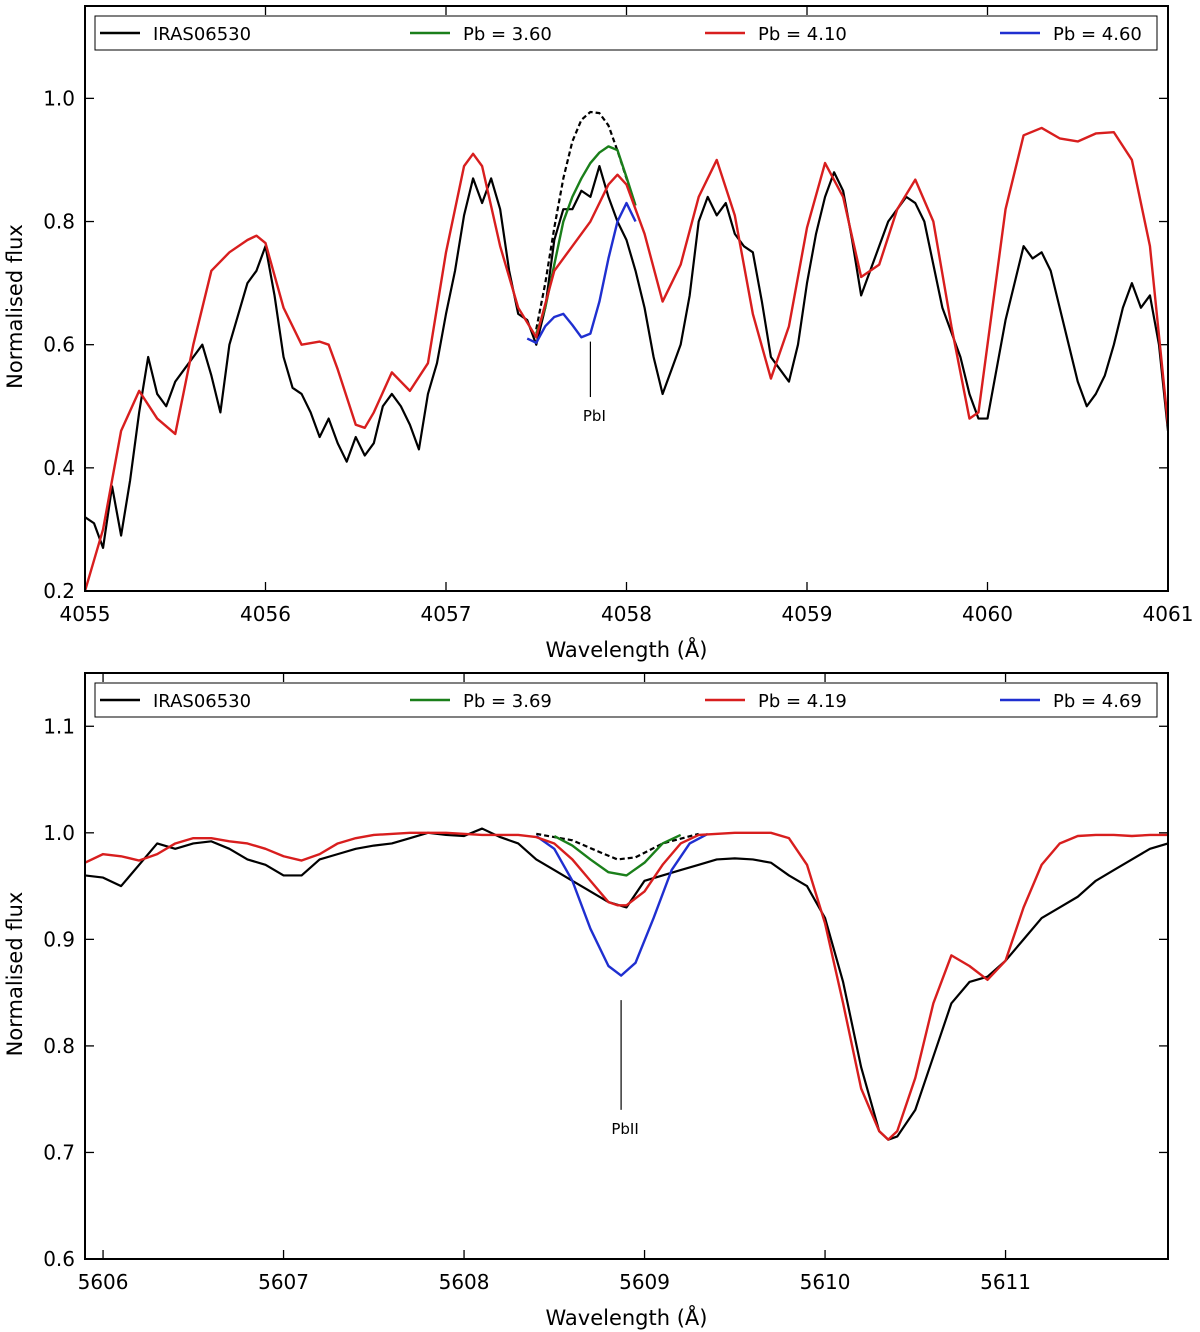  Describe the element at coordinates (446, 614) in the screenshot. I see `x-tick-label: 4057` at that location.